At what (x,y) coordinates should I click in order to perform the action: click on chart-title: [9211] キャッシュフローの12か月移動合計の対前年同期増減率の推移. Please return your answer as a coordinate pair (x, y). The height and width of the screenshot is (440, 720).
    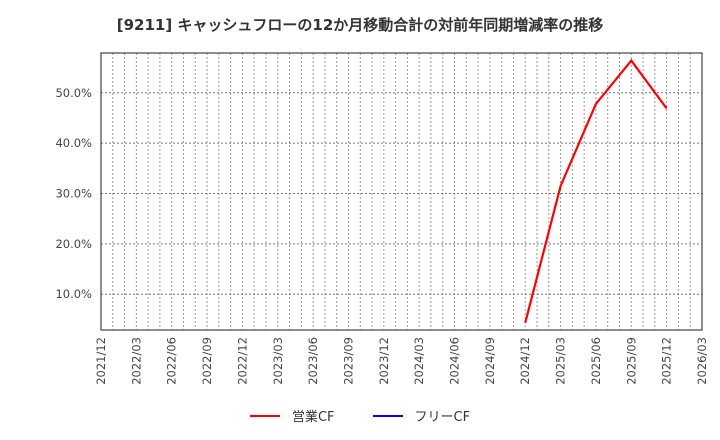
    Looking at the image, I should click on (360, 25).